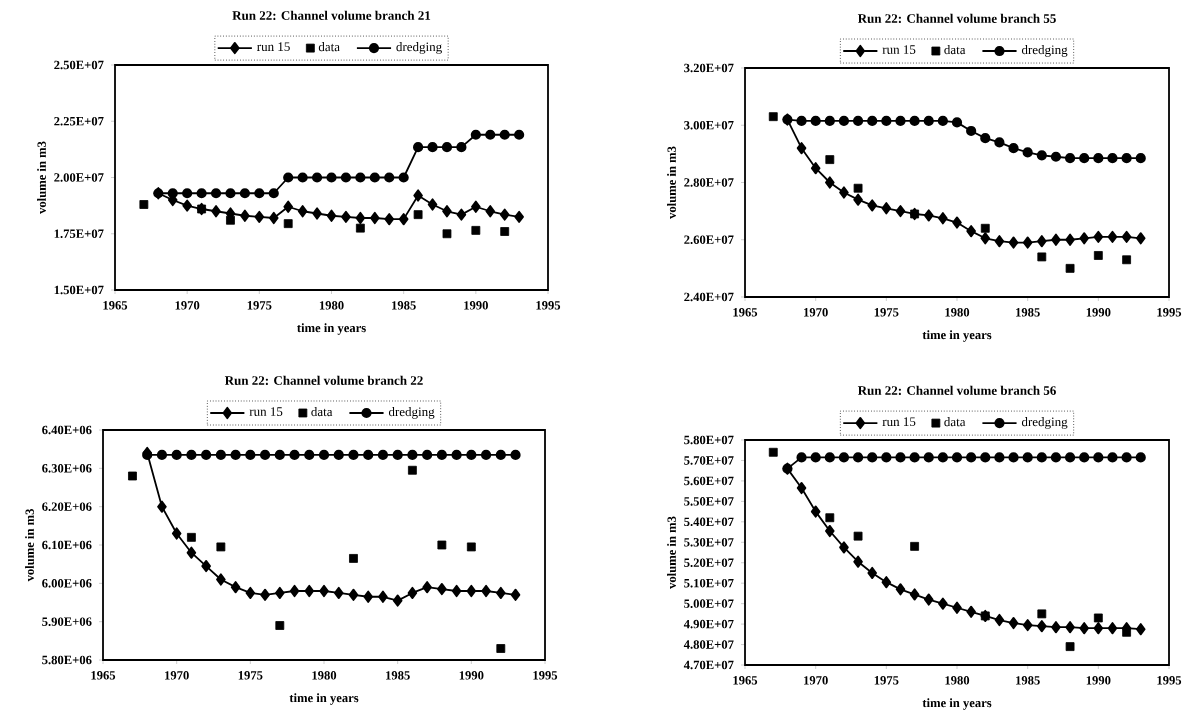 The height and width of the screenshot is (725, 1194). Describe the element at coordinates (709, 501) in the screenshot. I see `y-tick-label: 5.50E+07` at that location.